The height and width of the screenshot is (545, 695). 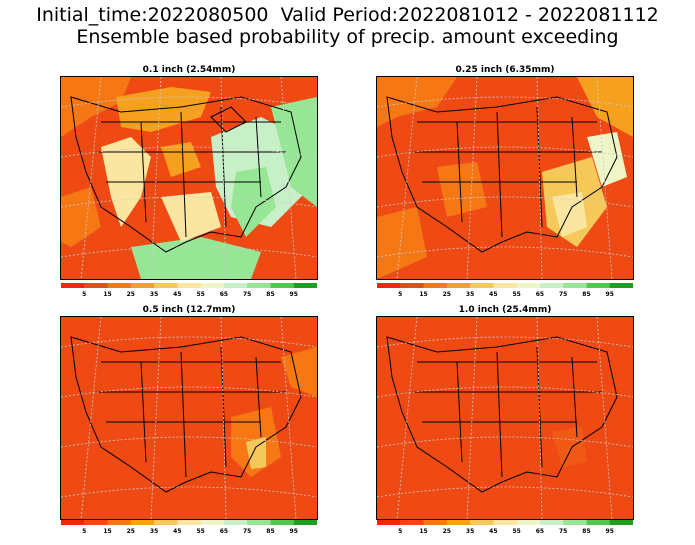 I want to click on panel-title: 0.25 inch (6.35mm), so click(x=505, y=70).